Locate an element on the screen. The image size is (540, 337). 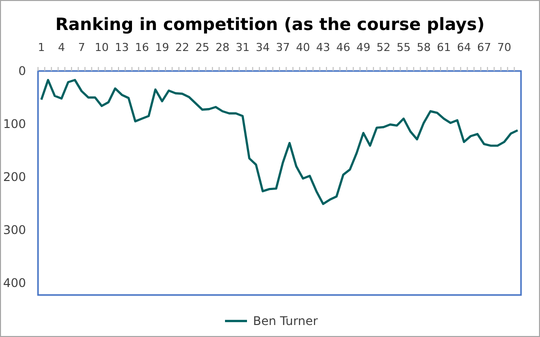
x-tick-label: 64 is located at coordinates (463, 47).